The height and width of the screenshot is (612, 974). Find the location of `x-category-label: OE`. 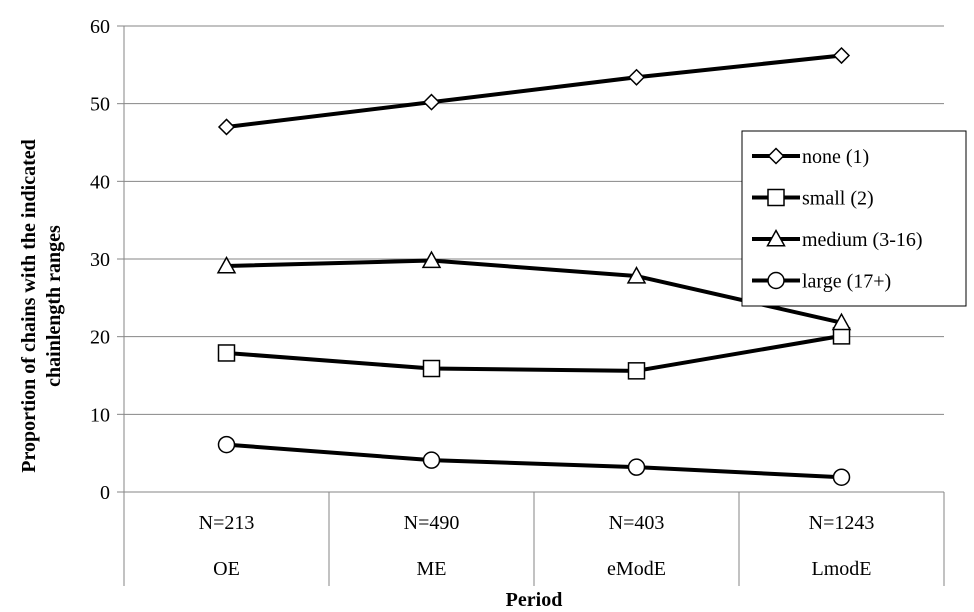

x-category-label: OE is located at coordinates (226, 569).